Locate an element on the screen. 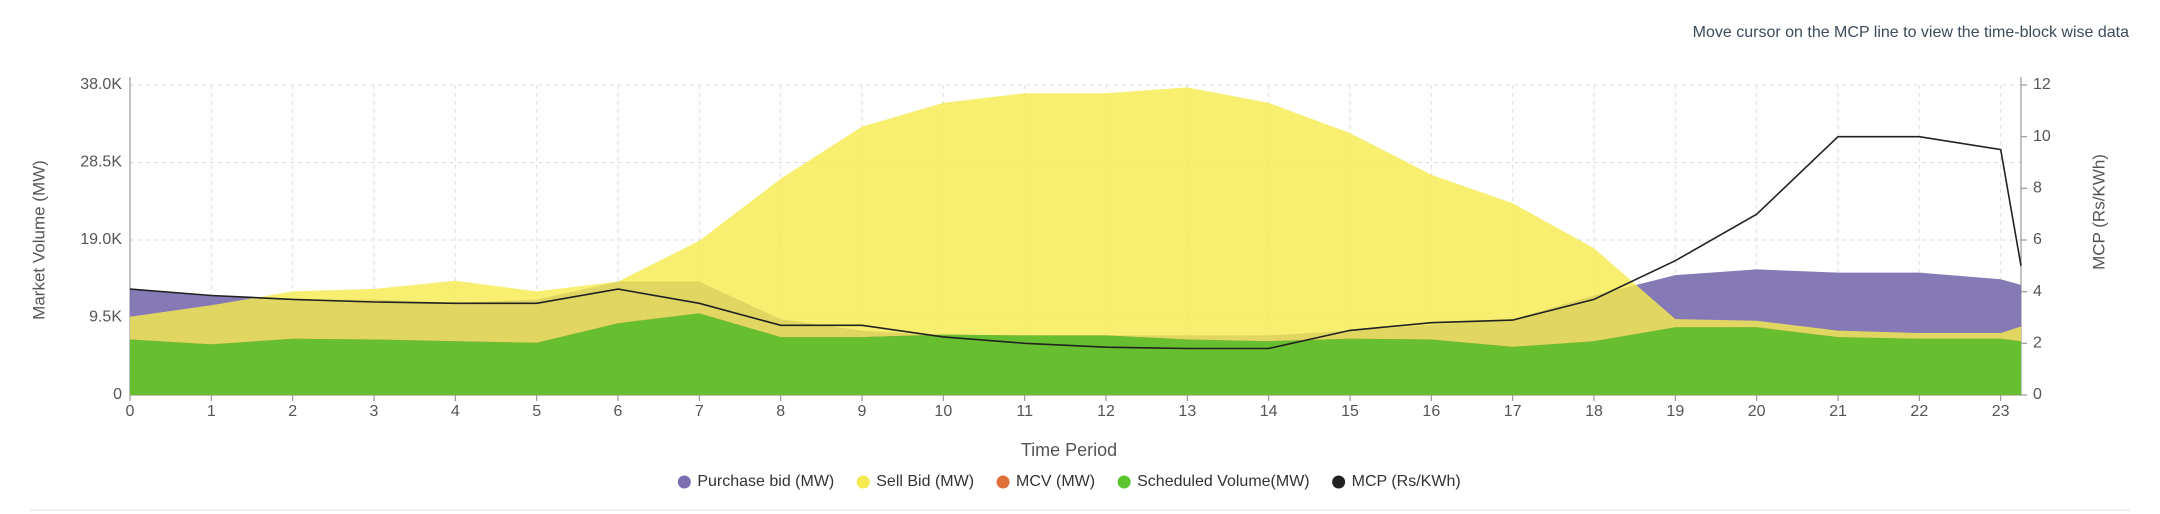  y2-tick-label: 8 is located at coordinates (2037, 188).